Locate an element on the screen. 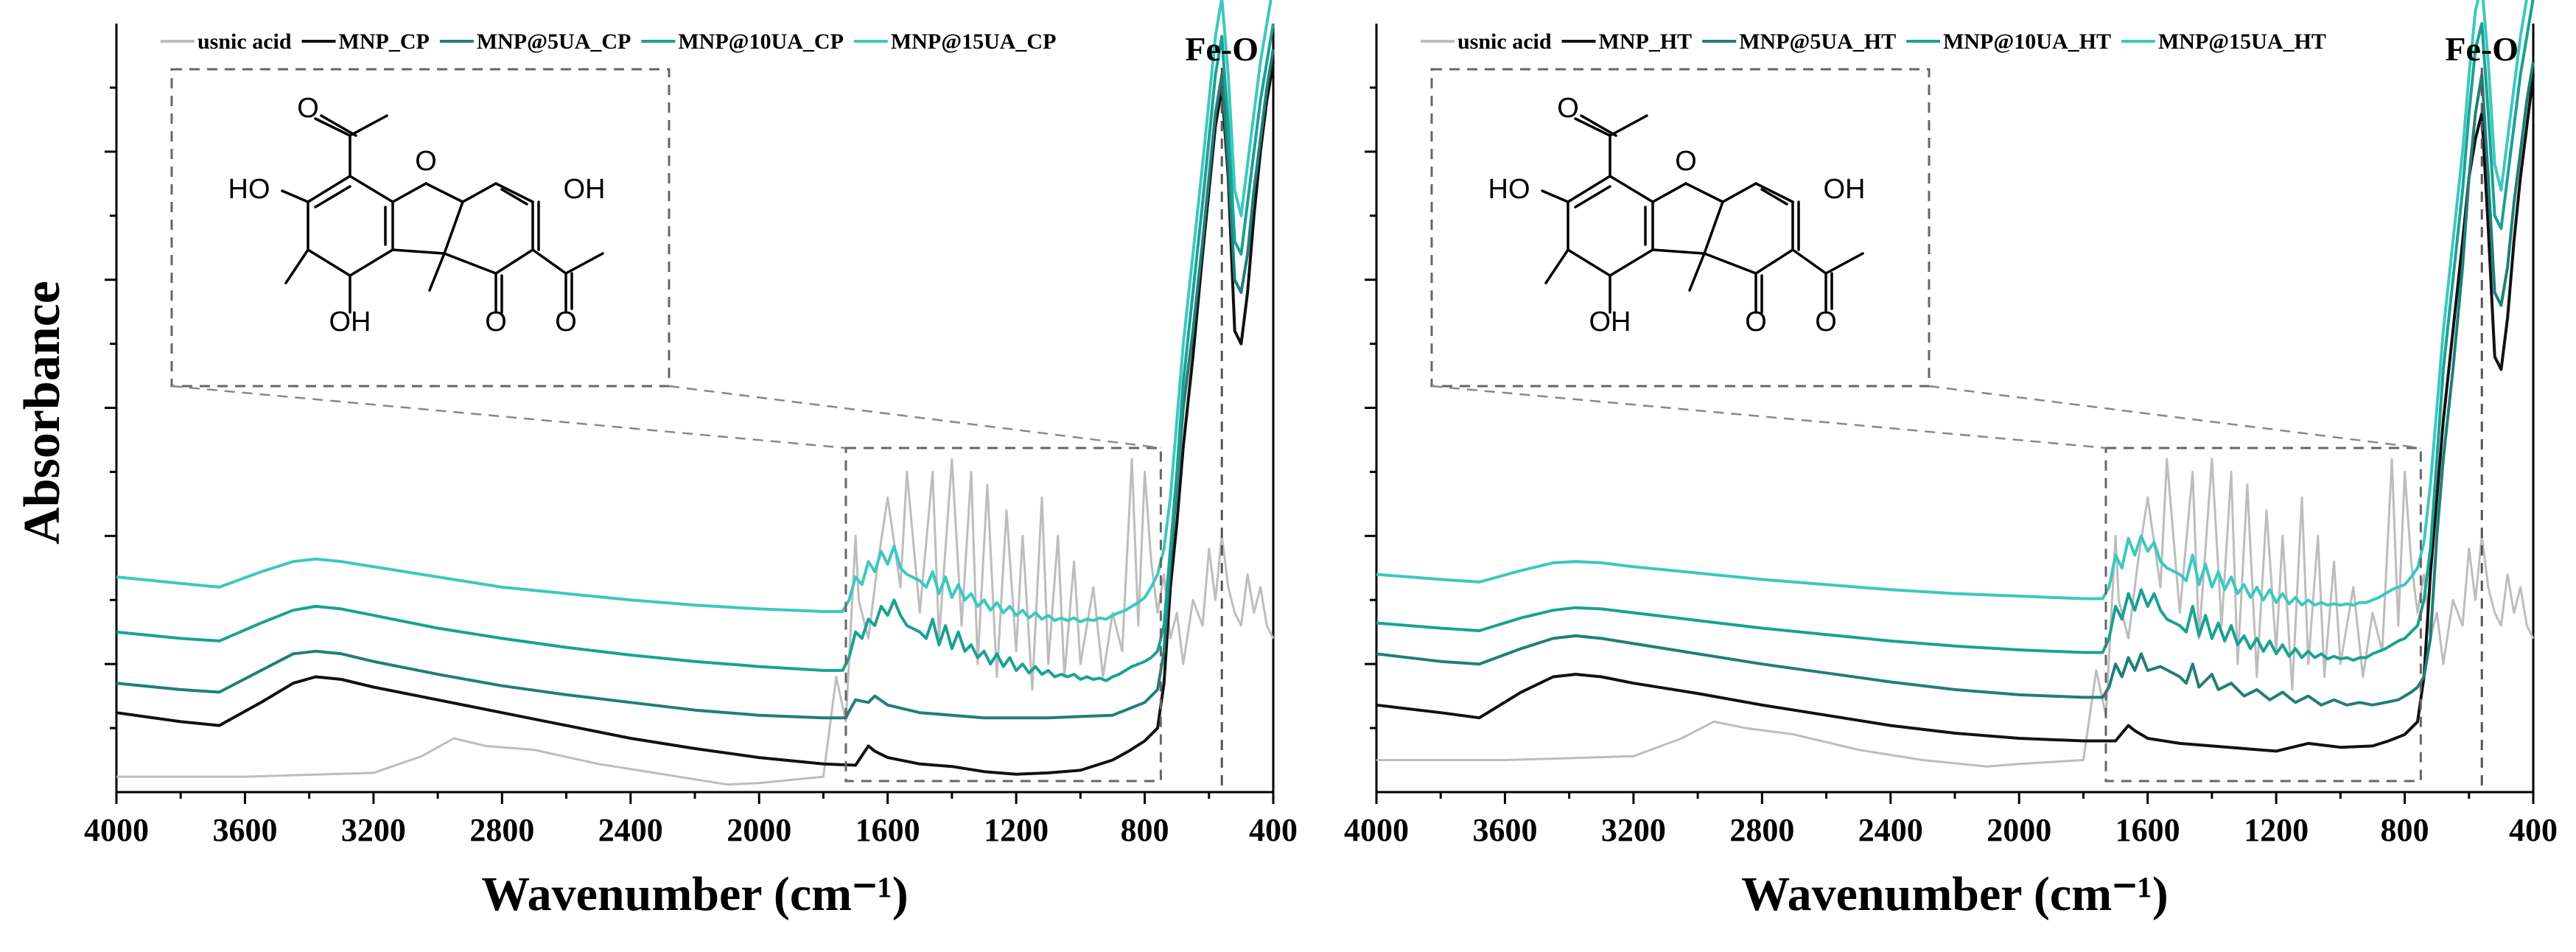 The width and height of the screenshot is (2576, 952). y-axis-label: Absorbance is located at coordinates (42, 413).